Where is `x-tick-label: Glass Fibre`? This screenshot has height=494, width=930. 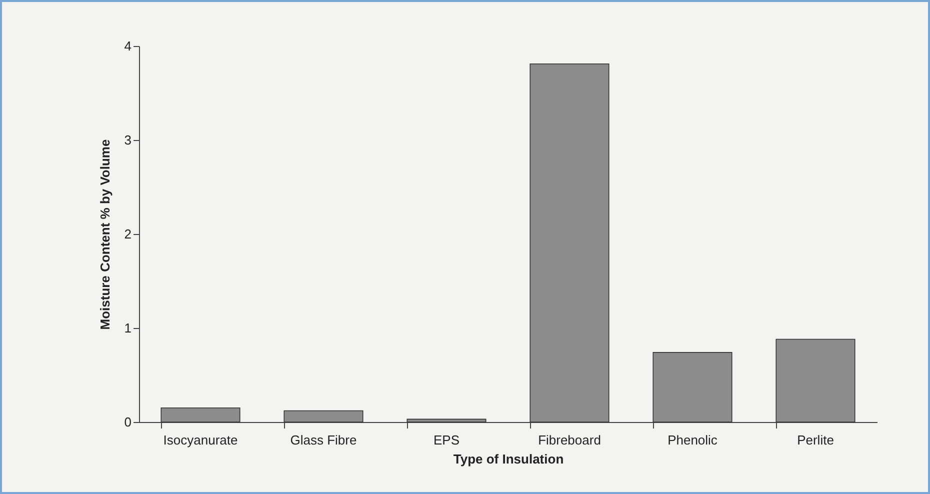 x-tick-label: Glass Fibre is located at coordinates (323, 440).